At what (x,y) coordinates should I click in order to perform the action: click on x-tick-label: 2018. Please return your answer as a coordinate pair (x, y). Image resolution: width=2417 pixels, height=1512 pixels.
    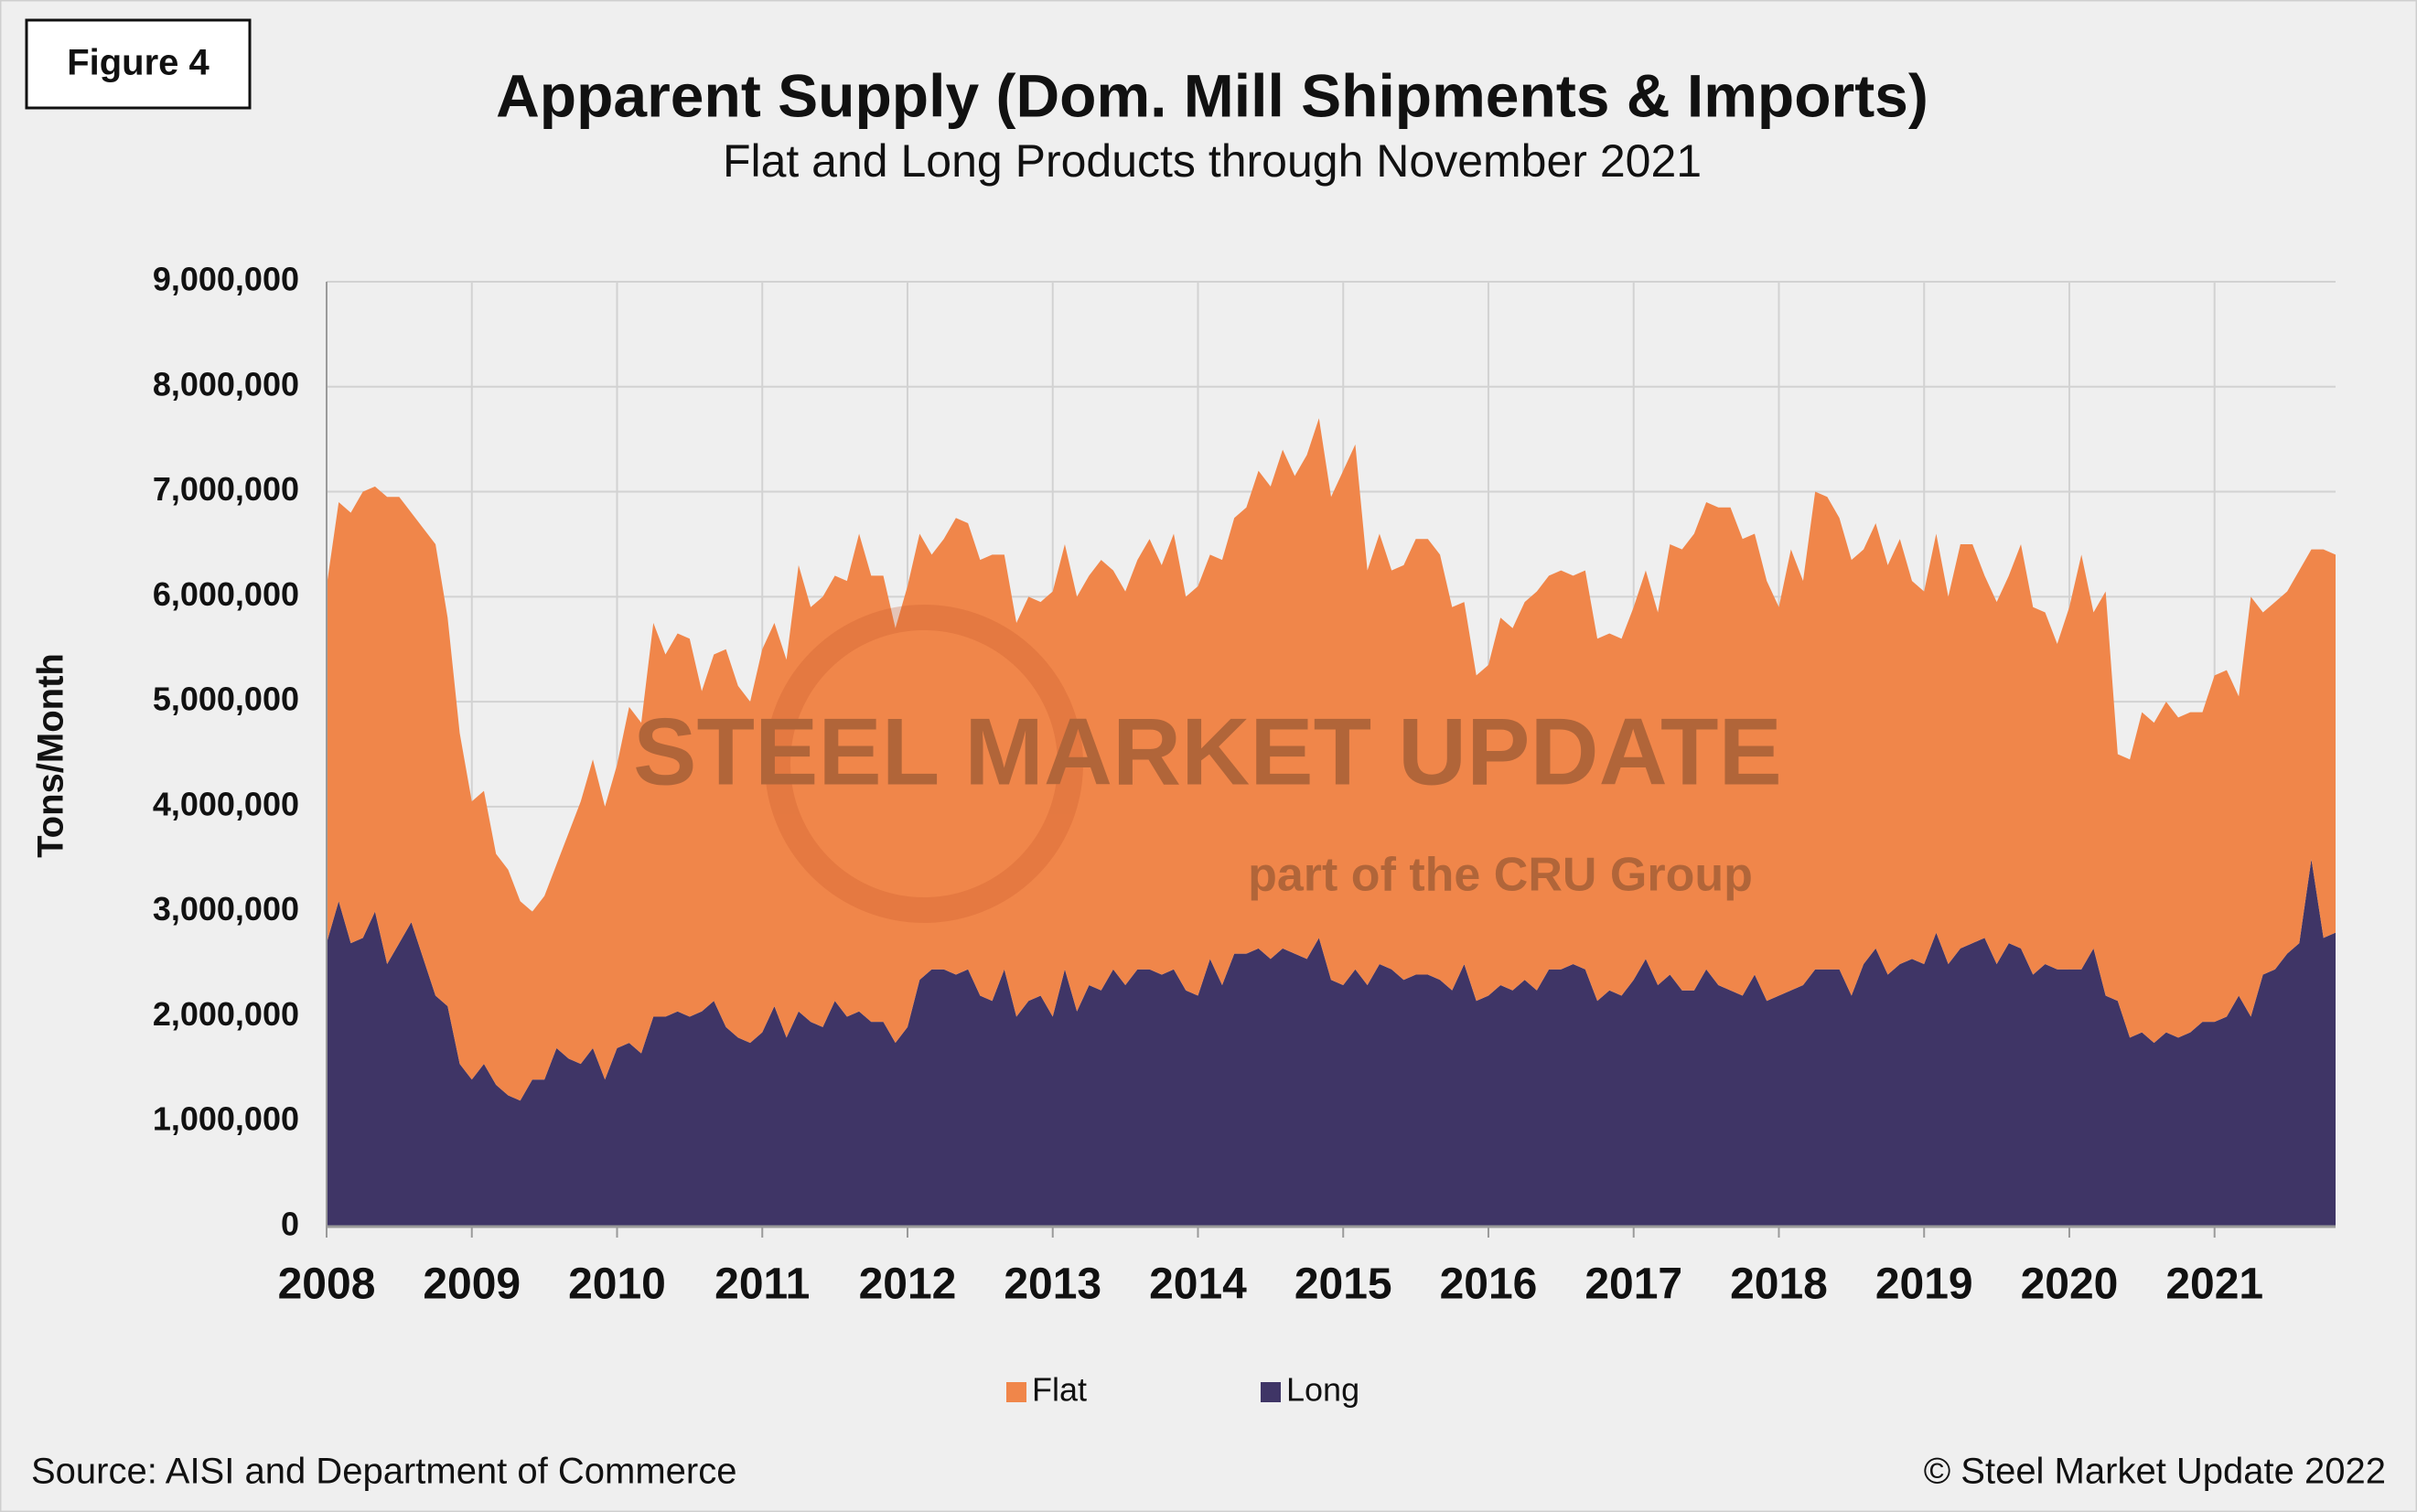
    Looking at the image, I should click on (1779, 1284).